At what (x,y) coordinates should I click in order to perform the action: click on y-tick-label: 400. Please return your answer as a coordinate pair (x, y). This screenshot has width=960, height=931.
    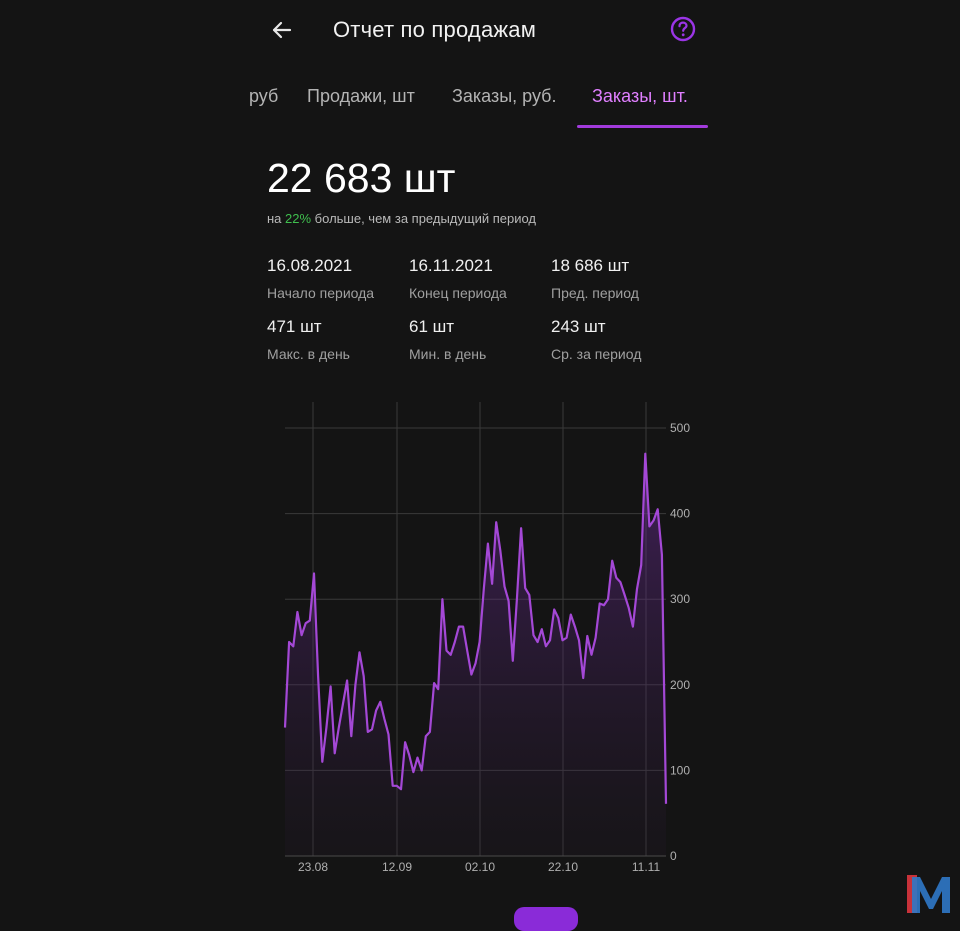
    Looking at the image, I should click on (680, 514).